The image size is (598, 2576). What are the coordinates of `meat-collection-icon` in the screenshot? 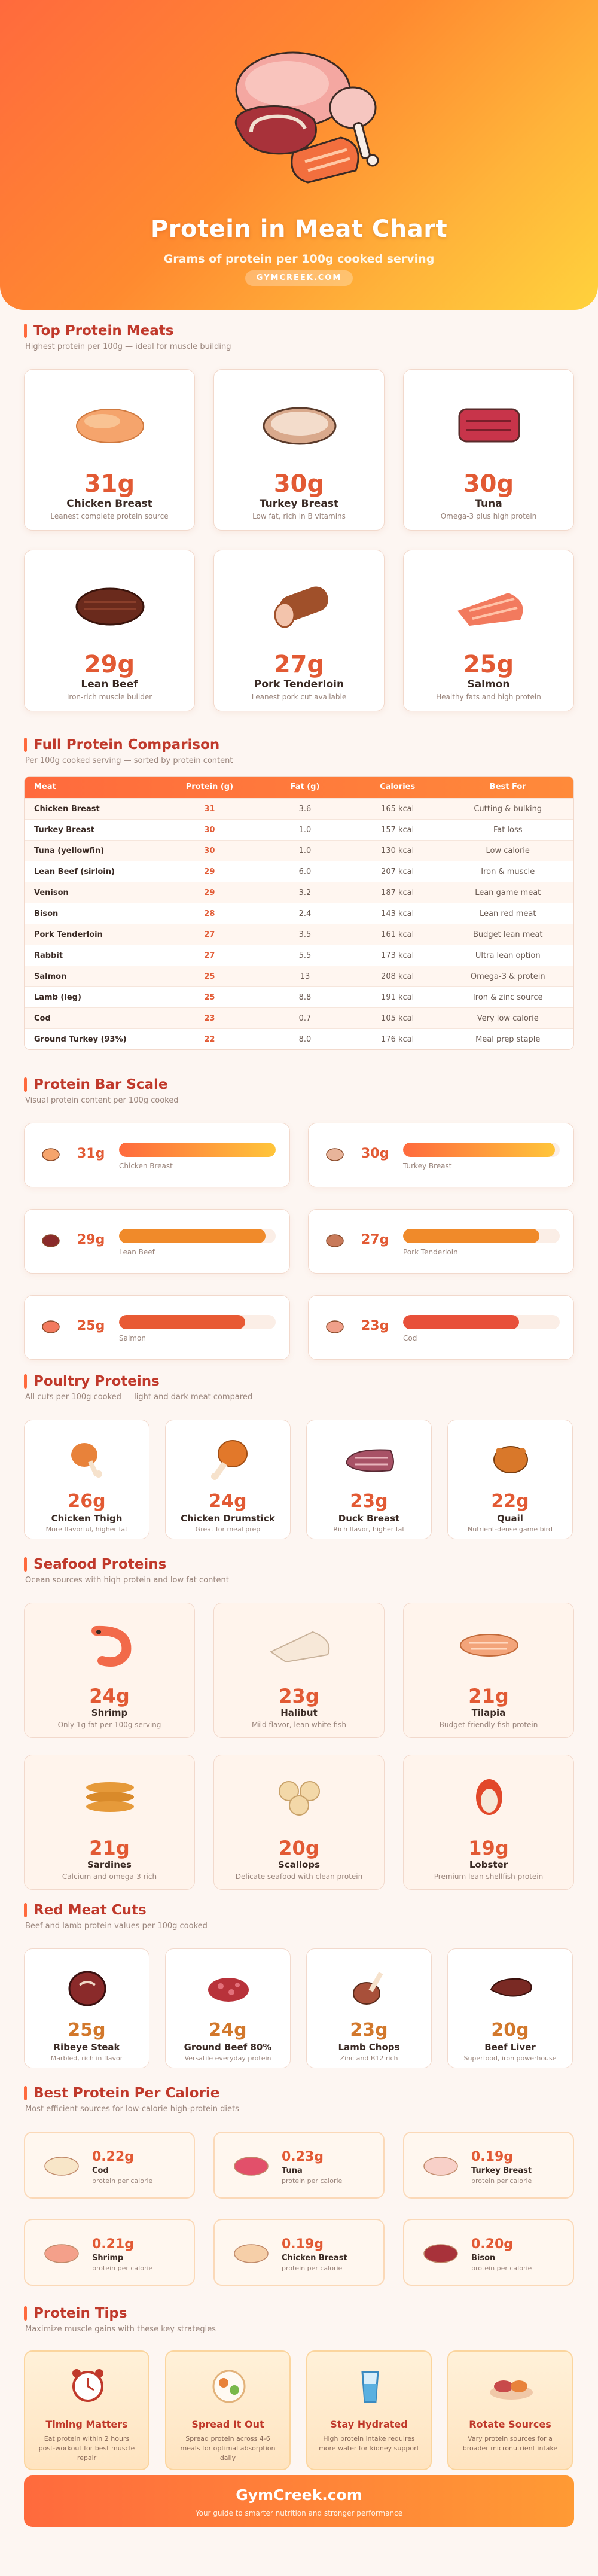 It's located at (306, 117).